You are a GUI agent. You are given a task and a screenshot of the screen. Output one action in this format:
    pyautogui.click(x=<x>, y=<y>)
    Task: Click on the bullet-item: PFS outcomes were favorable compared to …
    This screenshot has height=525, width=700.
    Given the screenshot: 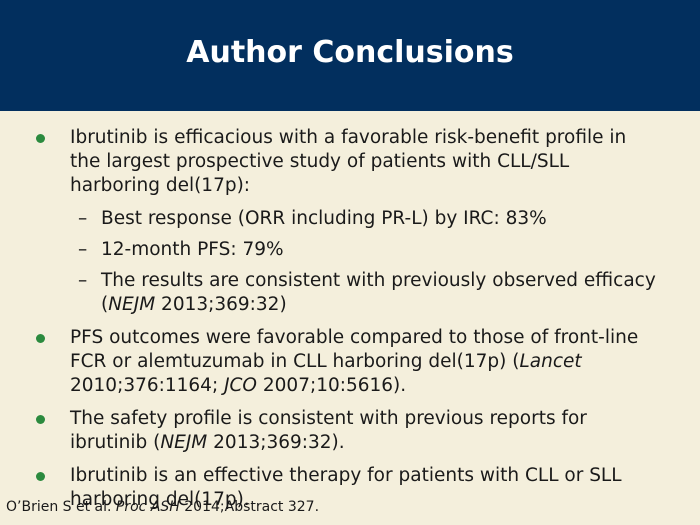 What is the action you would take?
    pyautogui.click(x=330, y=362)
    